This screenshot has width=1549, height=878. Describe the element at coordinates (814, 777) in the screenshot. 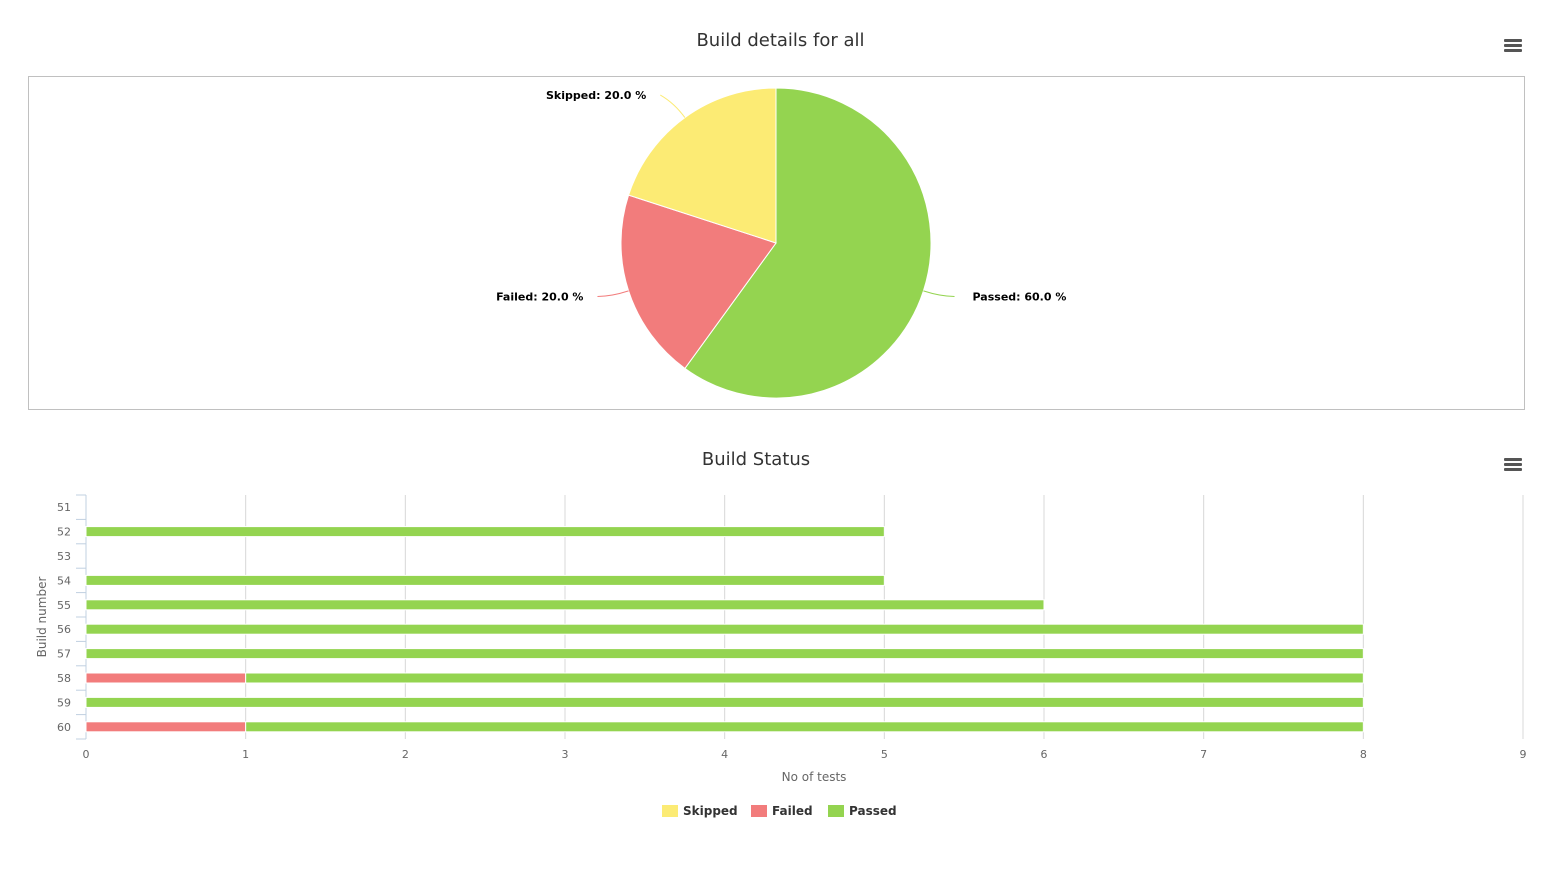

I see `x-axis-title: No of tests` at that location.